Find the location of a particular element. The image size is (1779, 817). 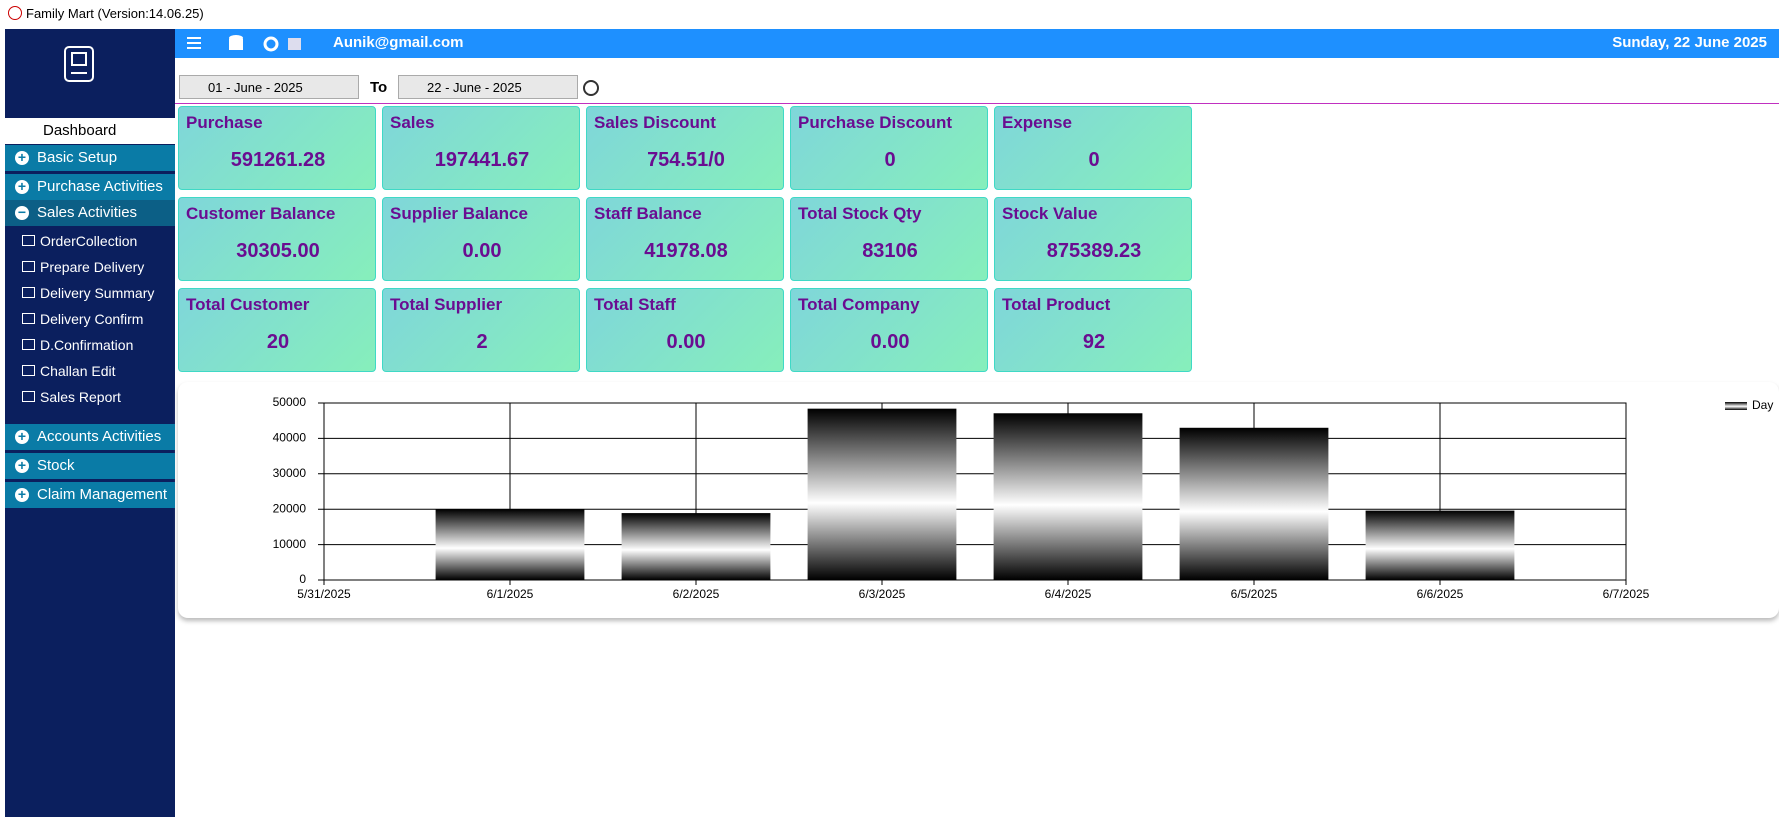

legend-label: Day is located at coordinates (1762, 405).